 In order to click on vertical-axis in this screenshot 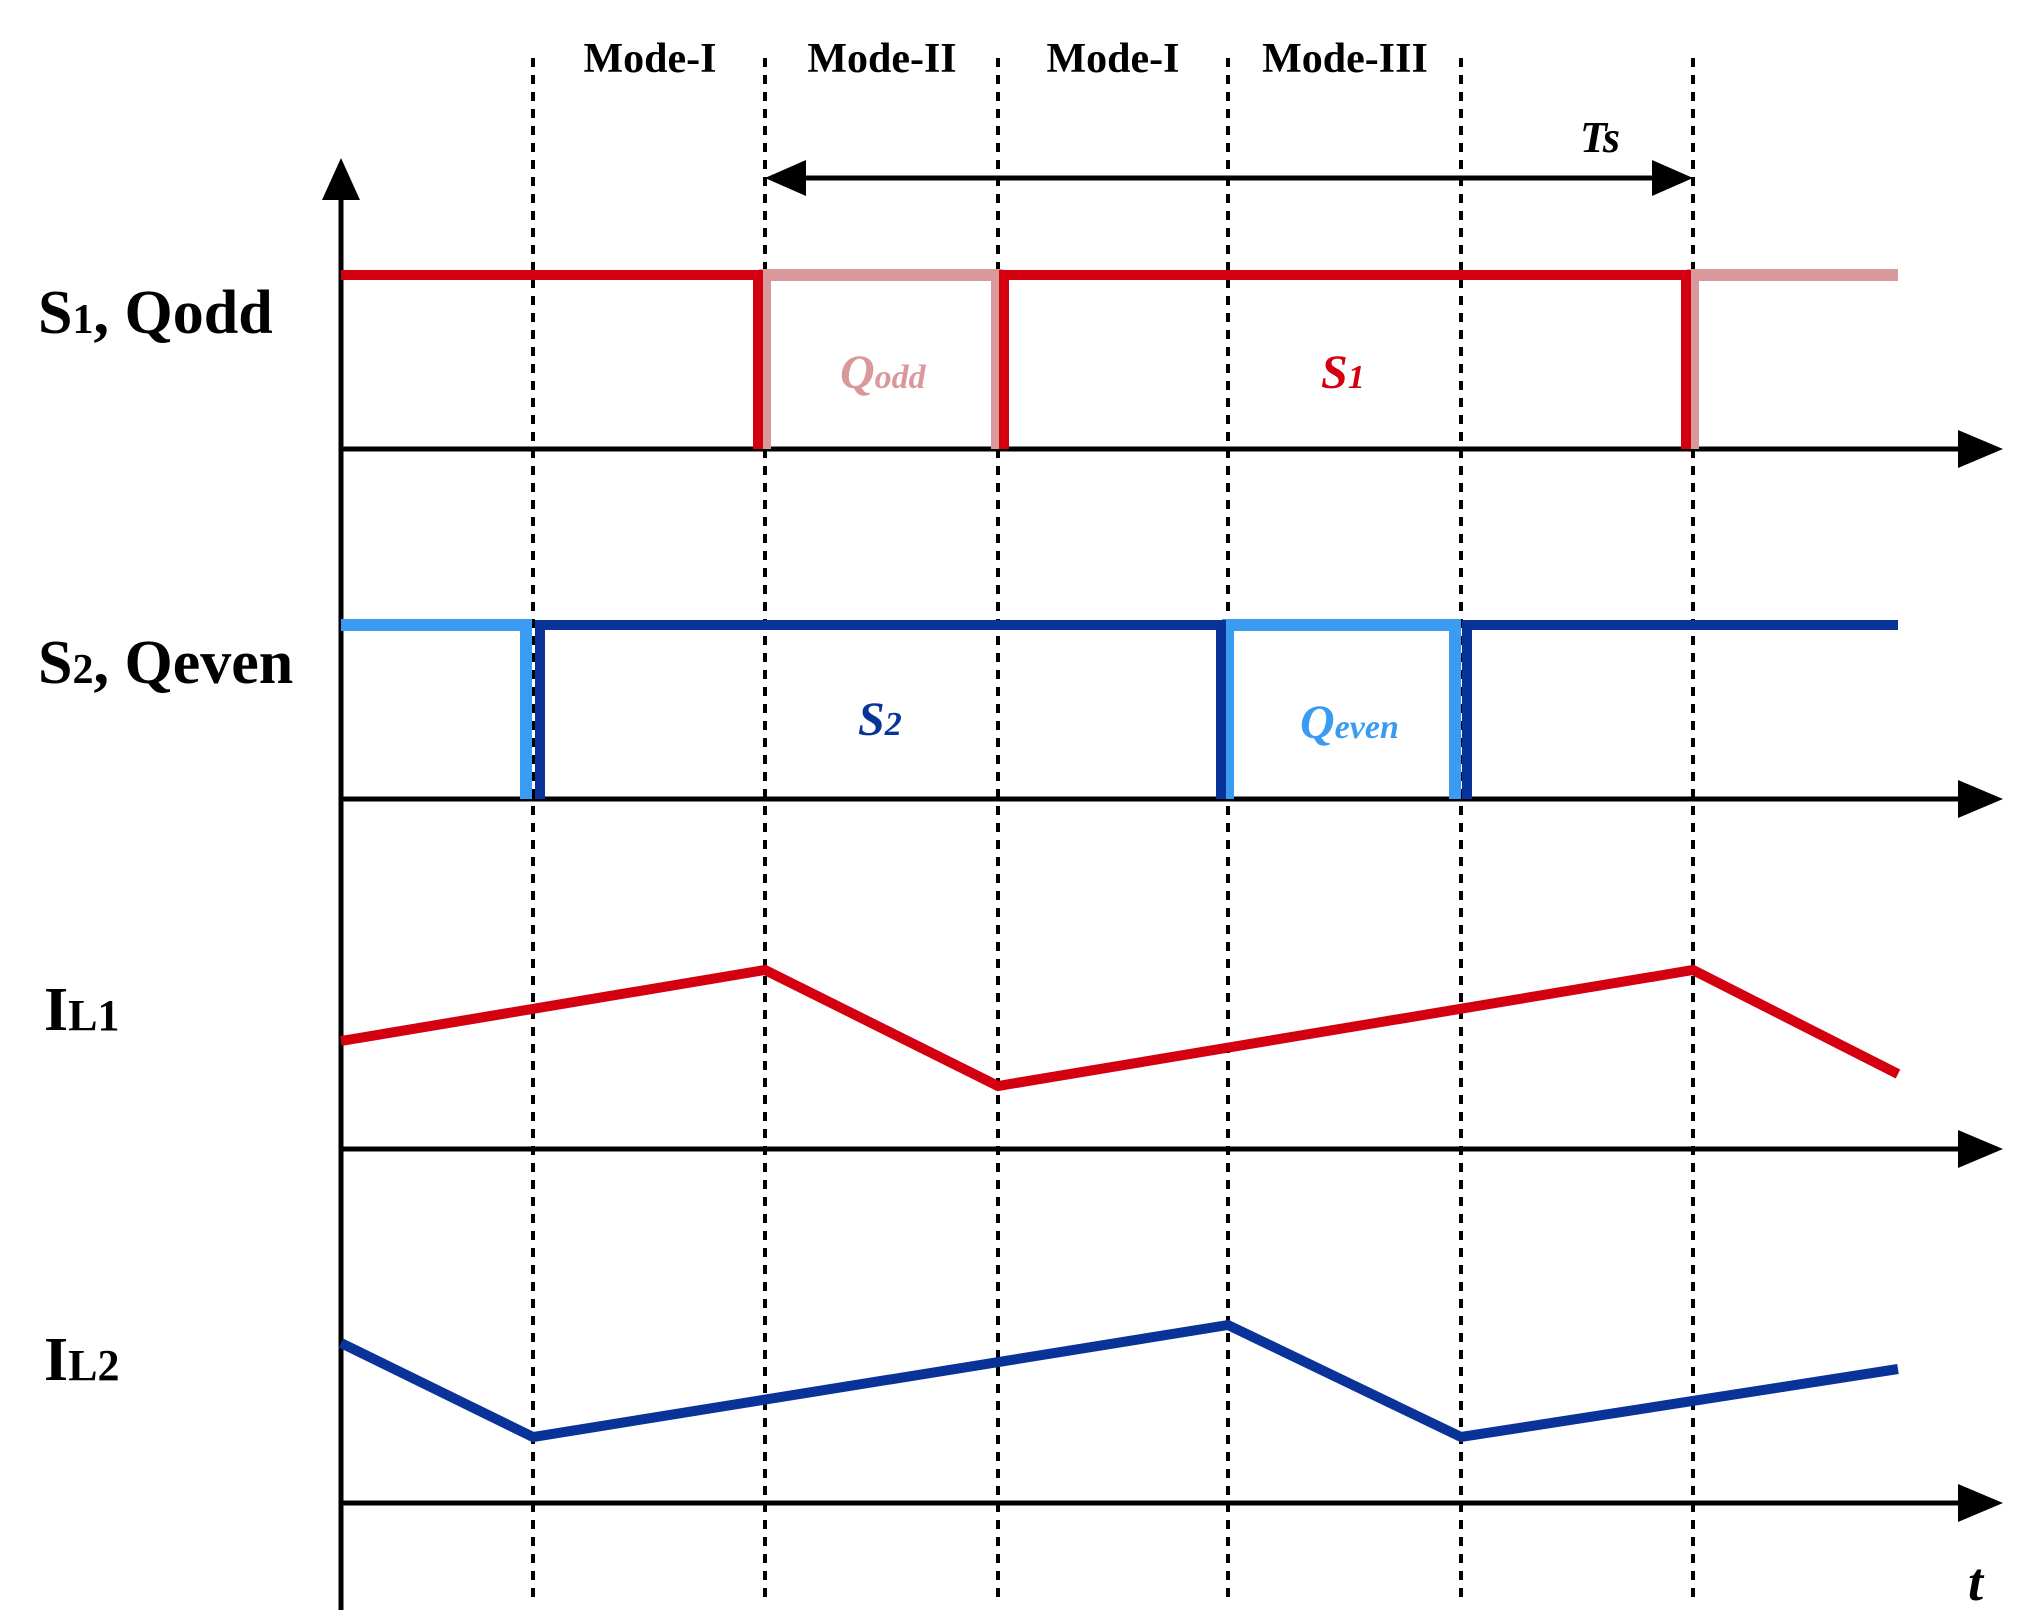, I will do `click(341, 884)`.